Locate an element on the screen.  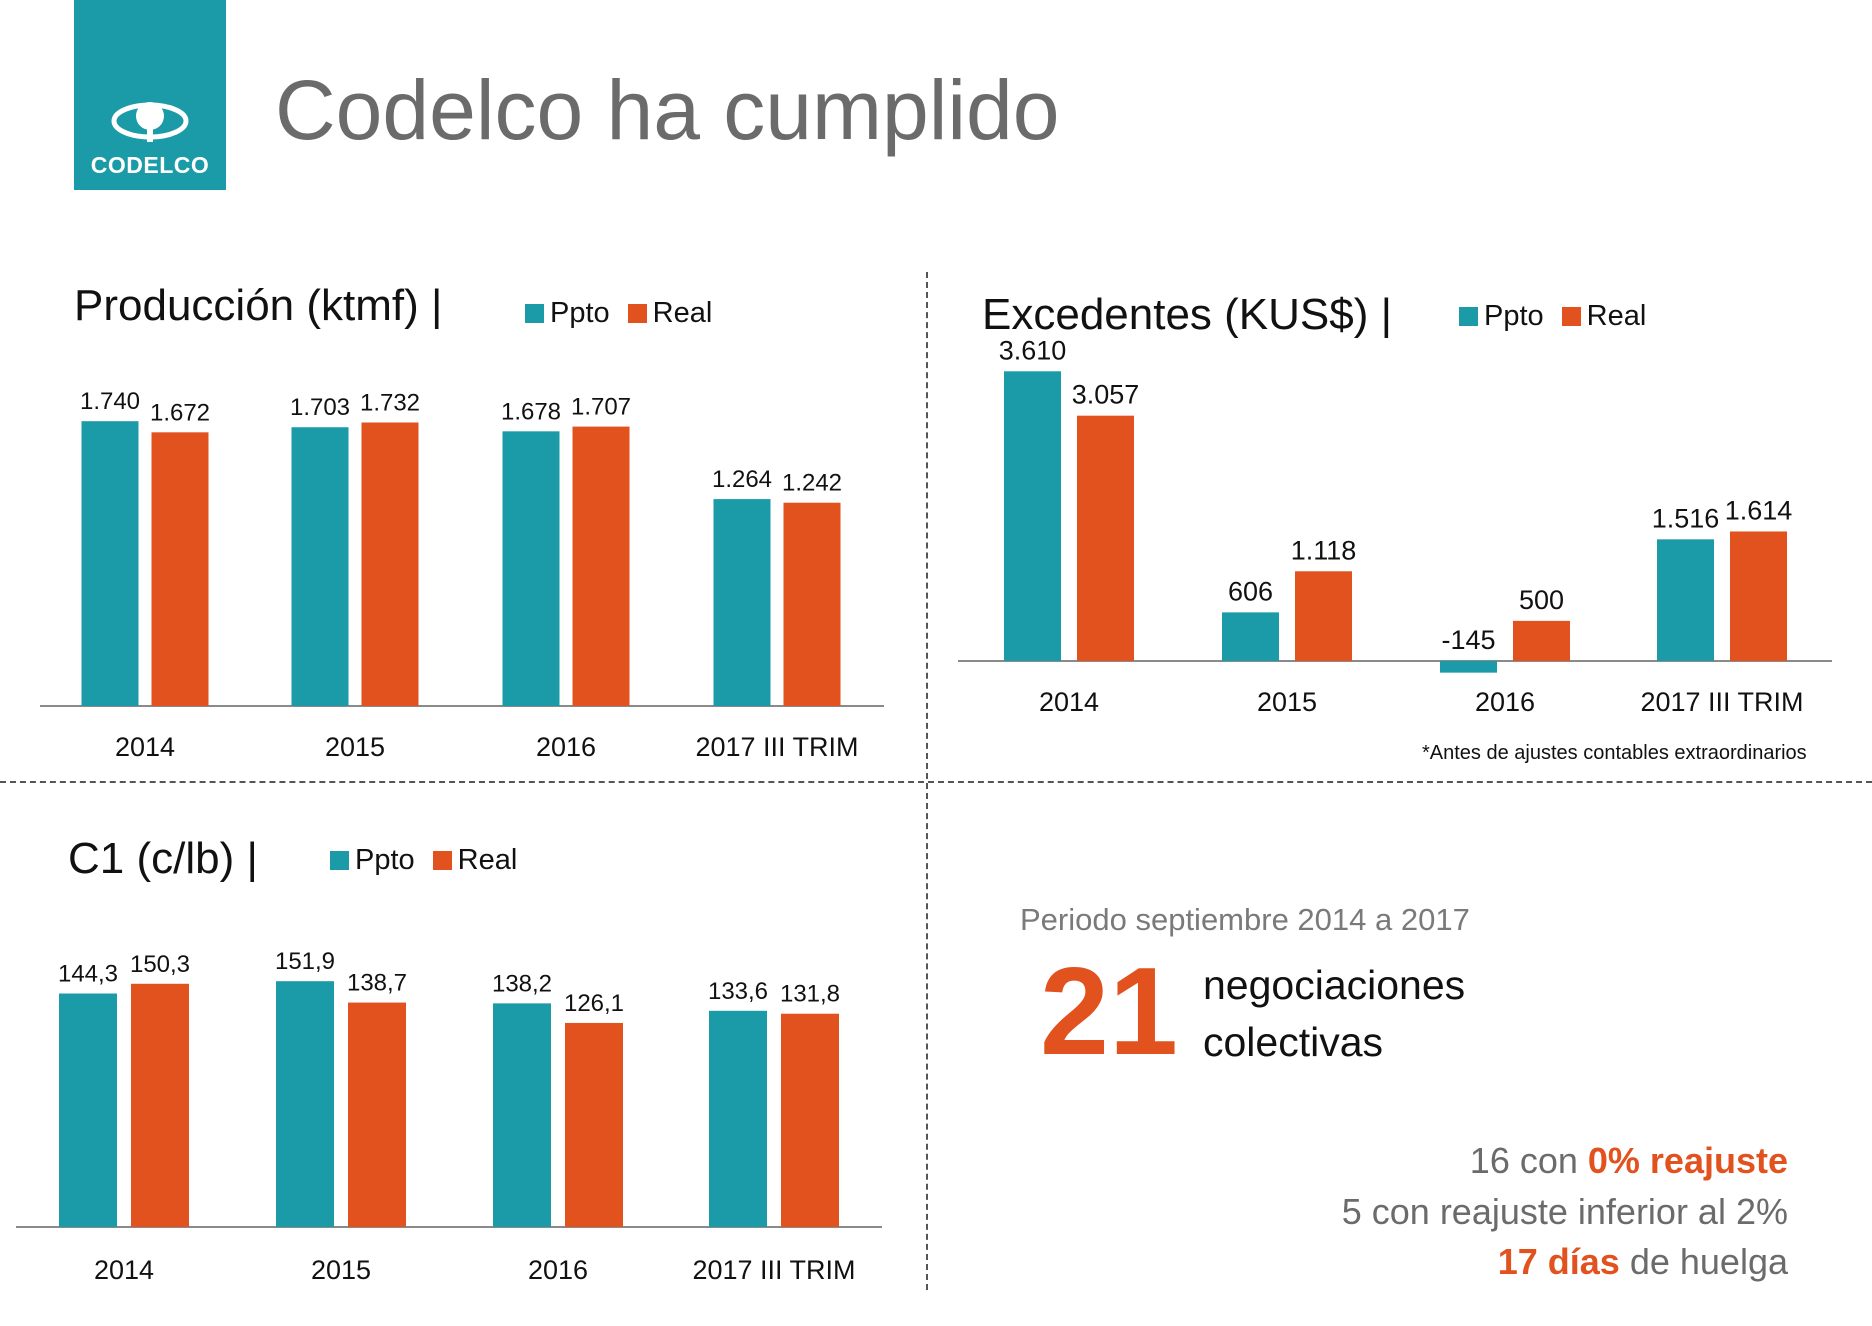
horizontal-divider is located at coordinates (936, 782).